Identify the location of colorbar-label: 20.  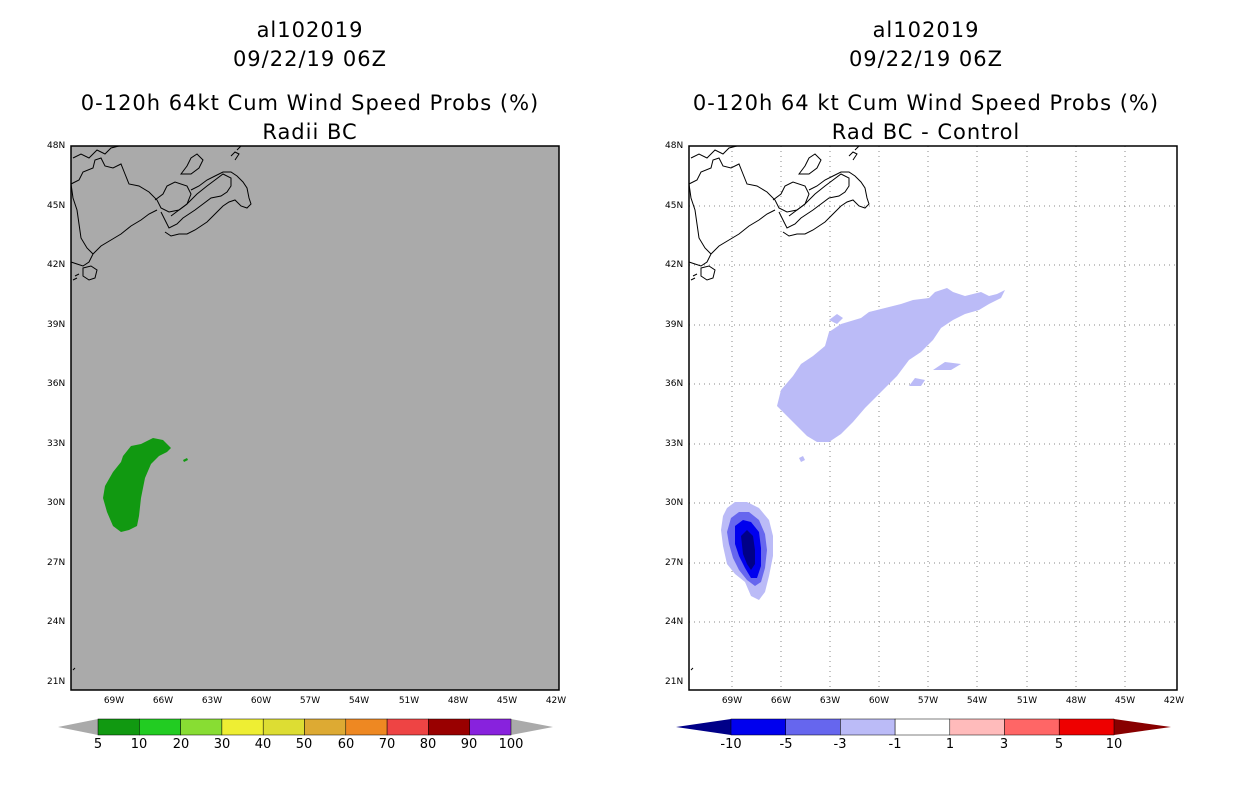
(181, 744).